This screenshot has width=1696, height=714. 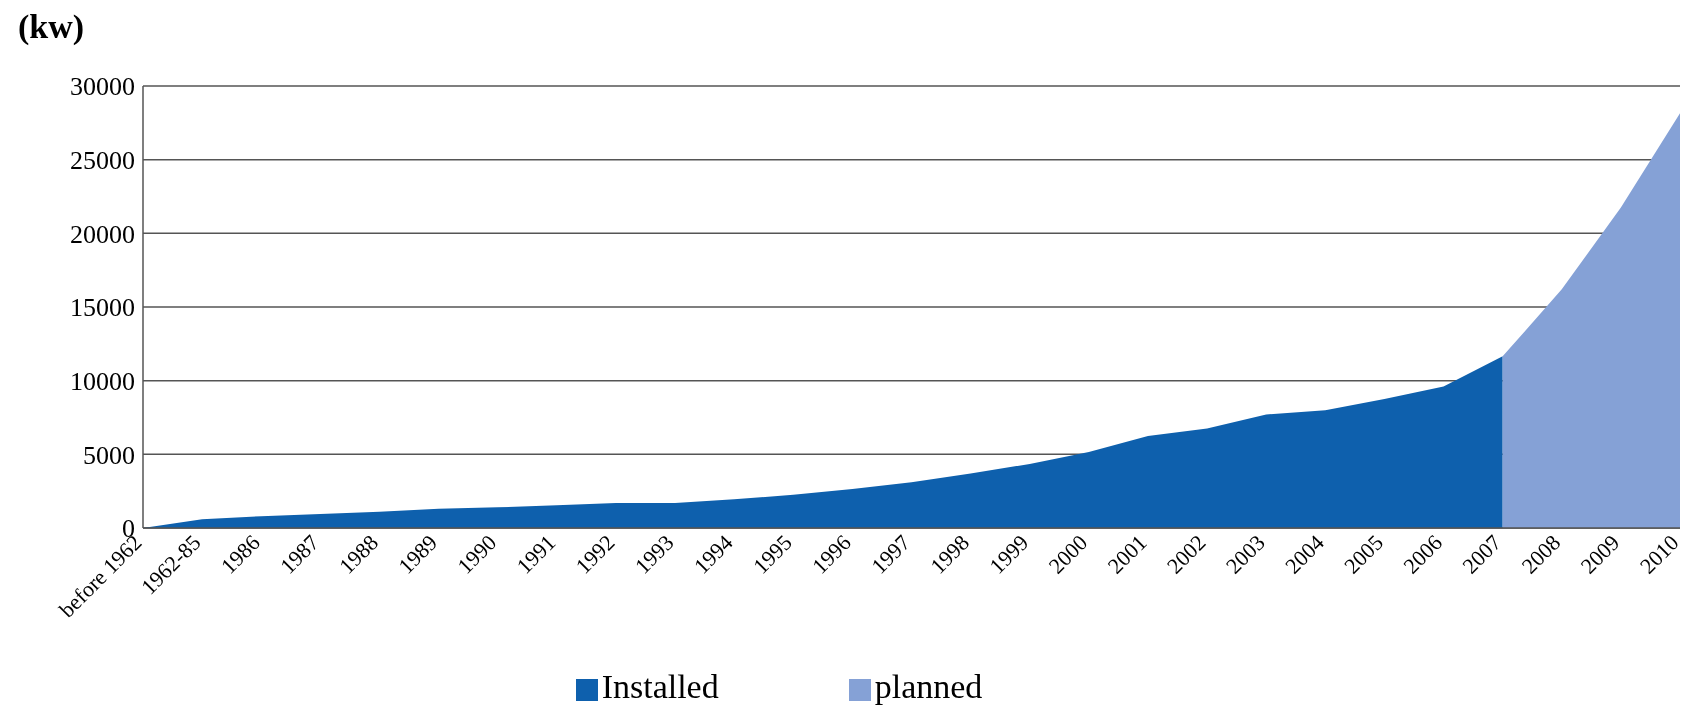 I want to click on y-tick-label: 20000, so click(x=102, y=234).